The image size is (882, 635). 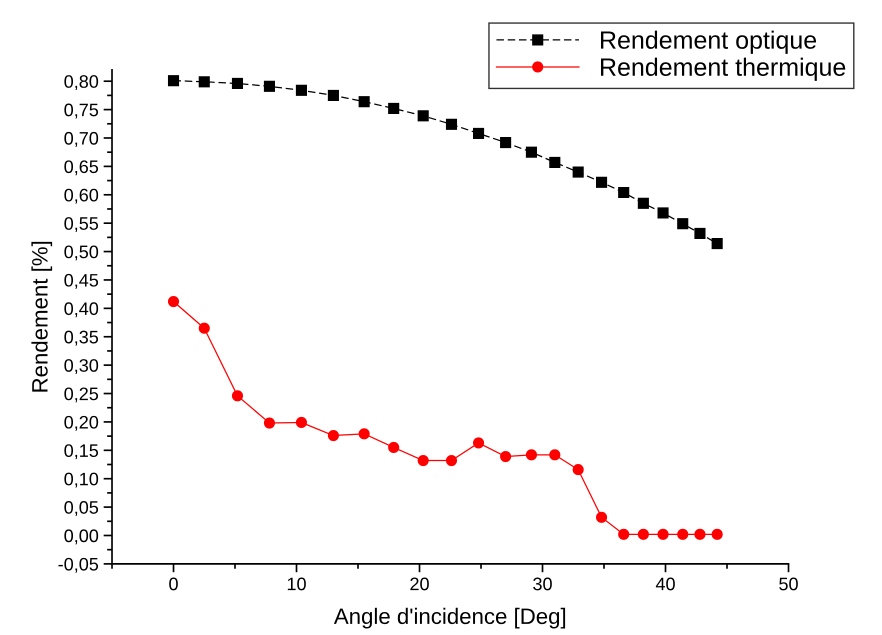 What do you see at coordinates (297, 584) in the screenshot?
I see `x-tick-label: 10` at bounding box center [297, 584].